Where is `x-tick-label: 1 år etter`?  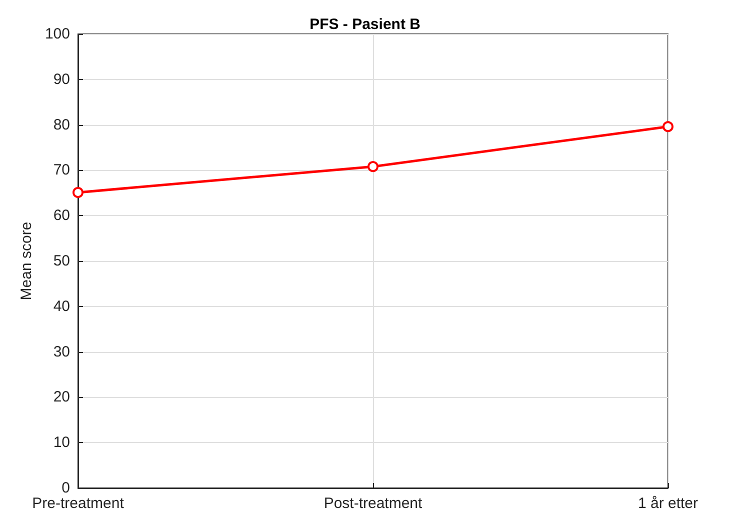
x-tick-label: 1 år etter is located at coordinates (668, 503).